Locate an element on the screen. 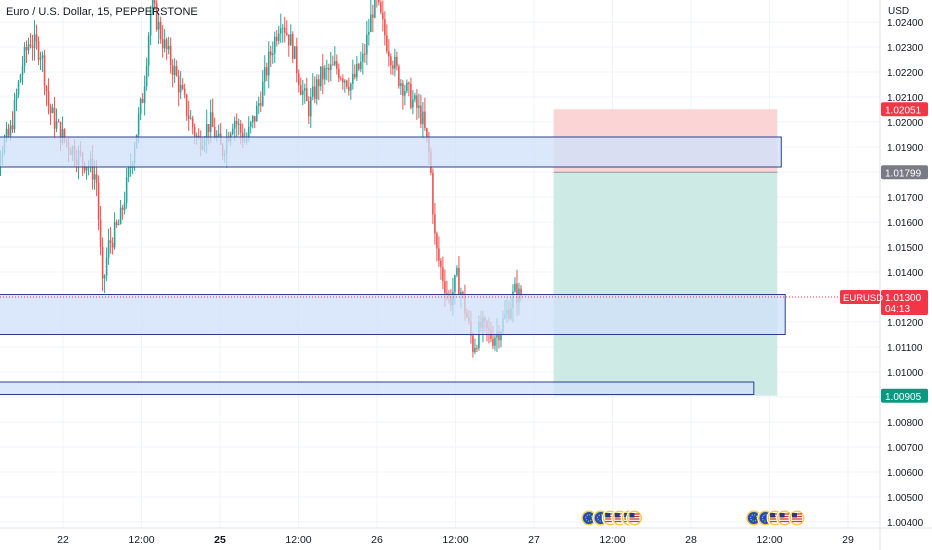  y-tick-label: 1.00500 is located at coordinates (905, 498).